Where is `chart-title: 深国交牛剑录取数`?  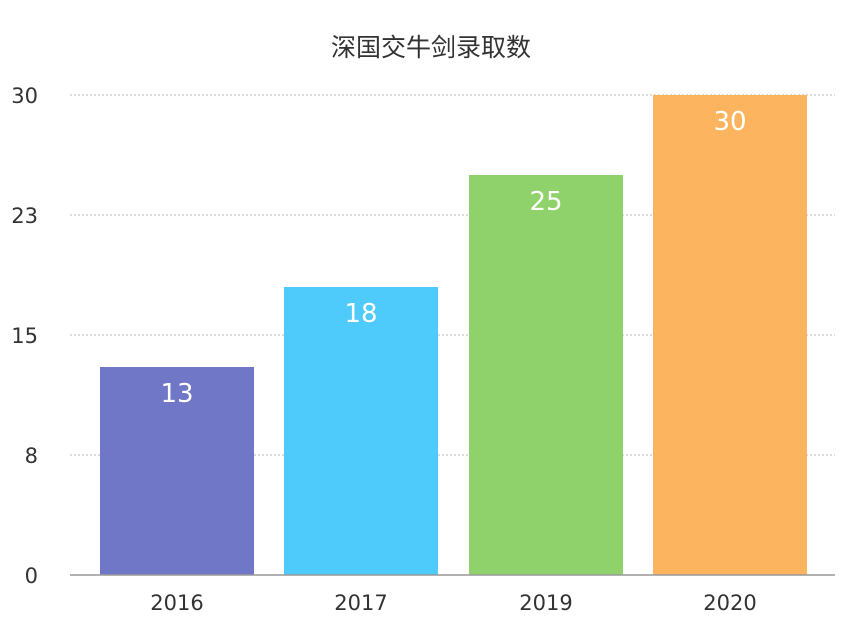 chart-title: 深国交牛剑录取数 is located at coordinates (430, 47).